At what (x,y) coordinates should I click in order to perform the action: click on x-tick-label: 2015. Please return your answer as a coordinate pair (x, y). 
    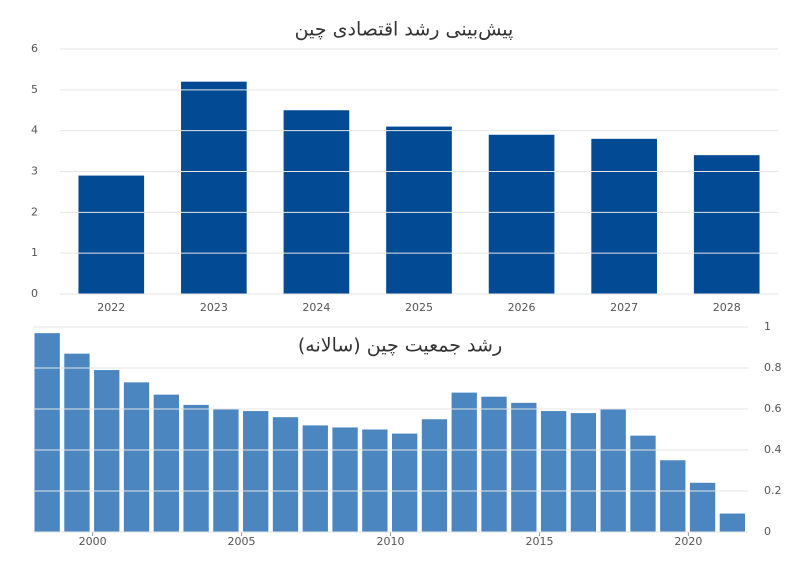
    Looking at the image, I should click on (539, 541).